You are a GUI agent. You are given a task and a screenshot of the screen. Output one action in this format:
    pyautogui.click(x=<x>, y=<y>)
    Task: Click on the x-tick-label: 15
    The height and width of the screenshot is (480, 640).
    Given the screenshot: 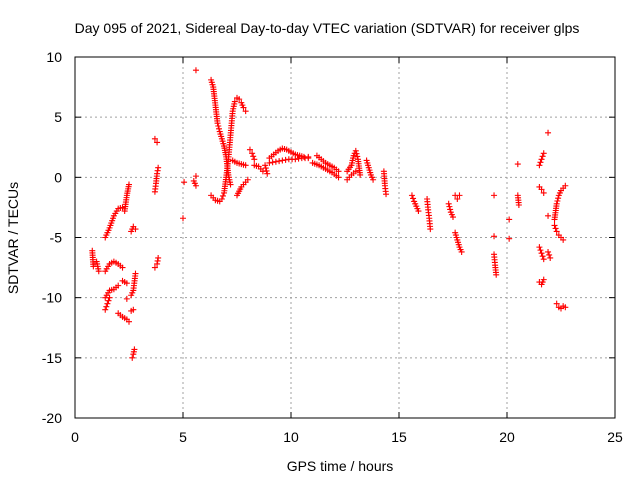 What is the action you would take?
    pyautogui.click(x=399, y=437)
    